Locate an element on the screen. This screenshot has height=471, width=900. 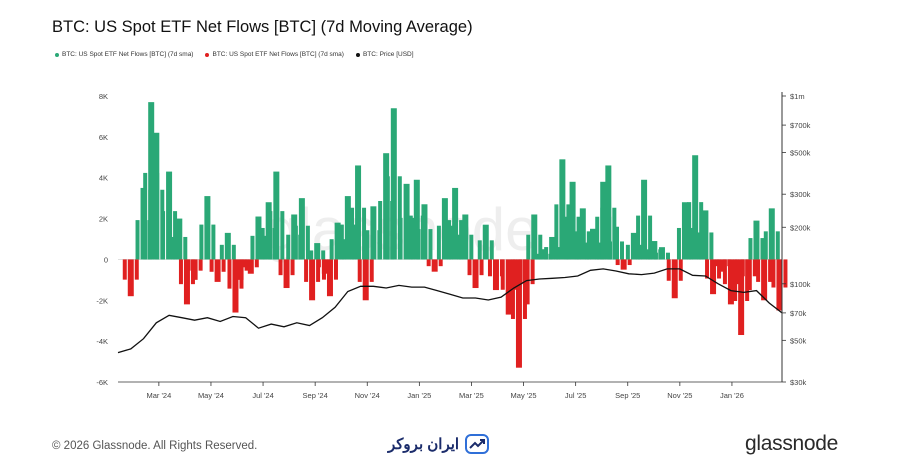
right-axis-tick-label: $500k is located at coordinates (800, 153).